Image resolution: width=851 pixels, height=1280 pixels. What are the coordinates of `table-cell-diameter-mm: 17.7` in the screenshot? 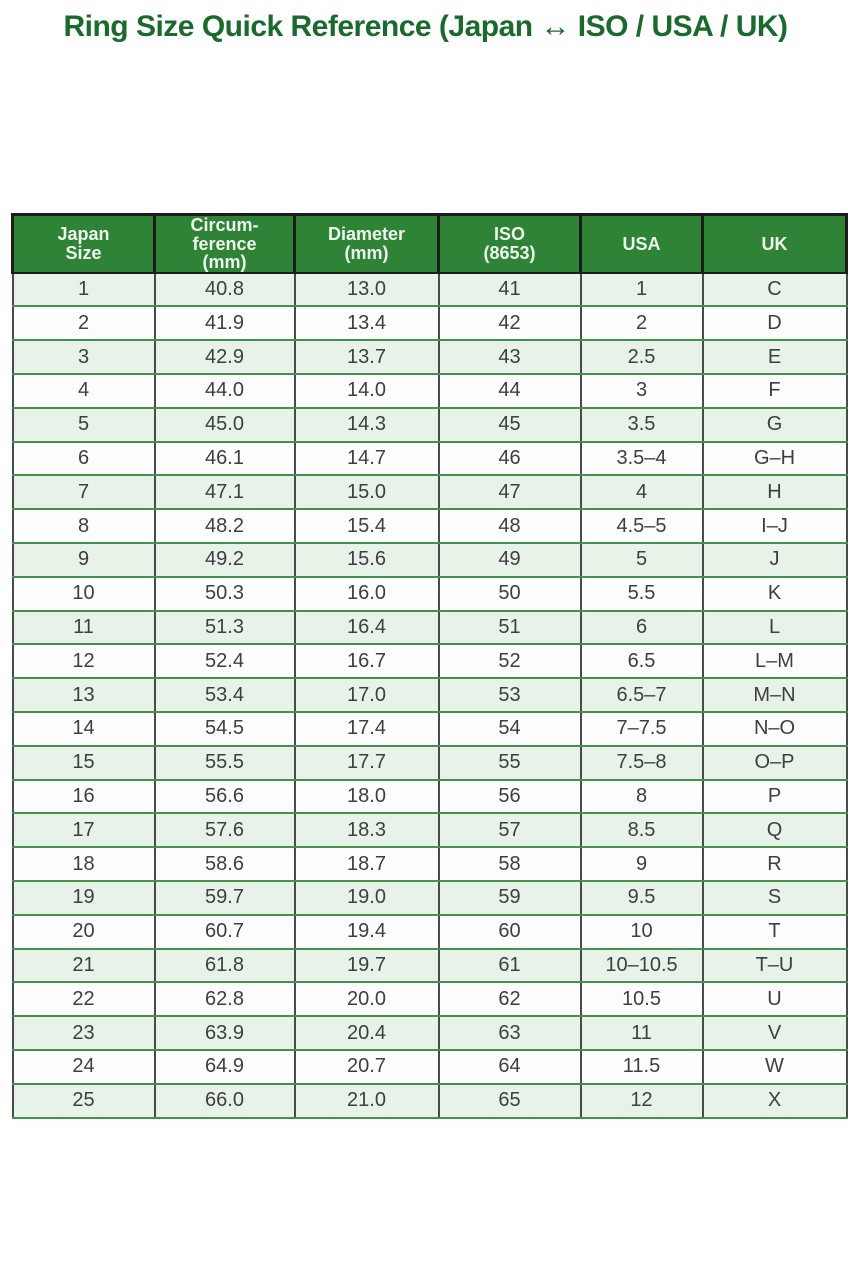 It's located at (366, 762).